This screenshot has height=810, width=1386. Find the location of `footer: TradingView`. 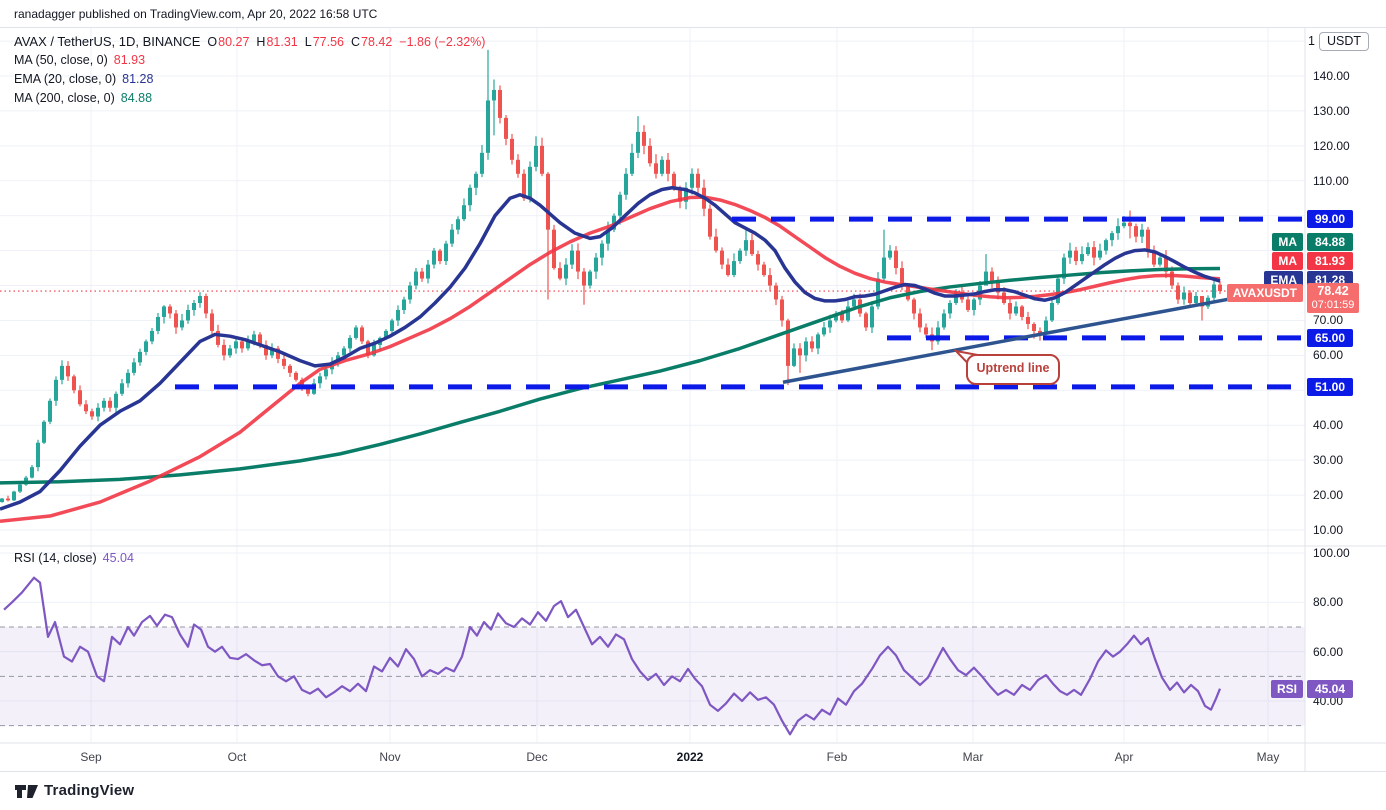

footer: TradingView is located at coordinates (693, 790).